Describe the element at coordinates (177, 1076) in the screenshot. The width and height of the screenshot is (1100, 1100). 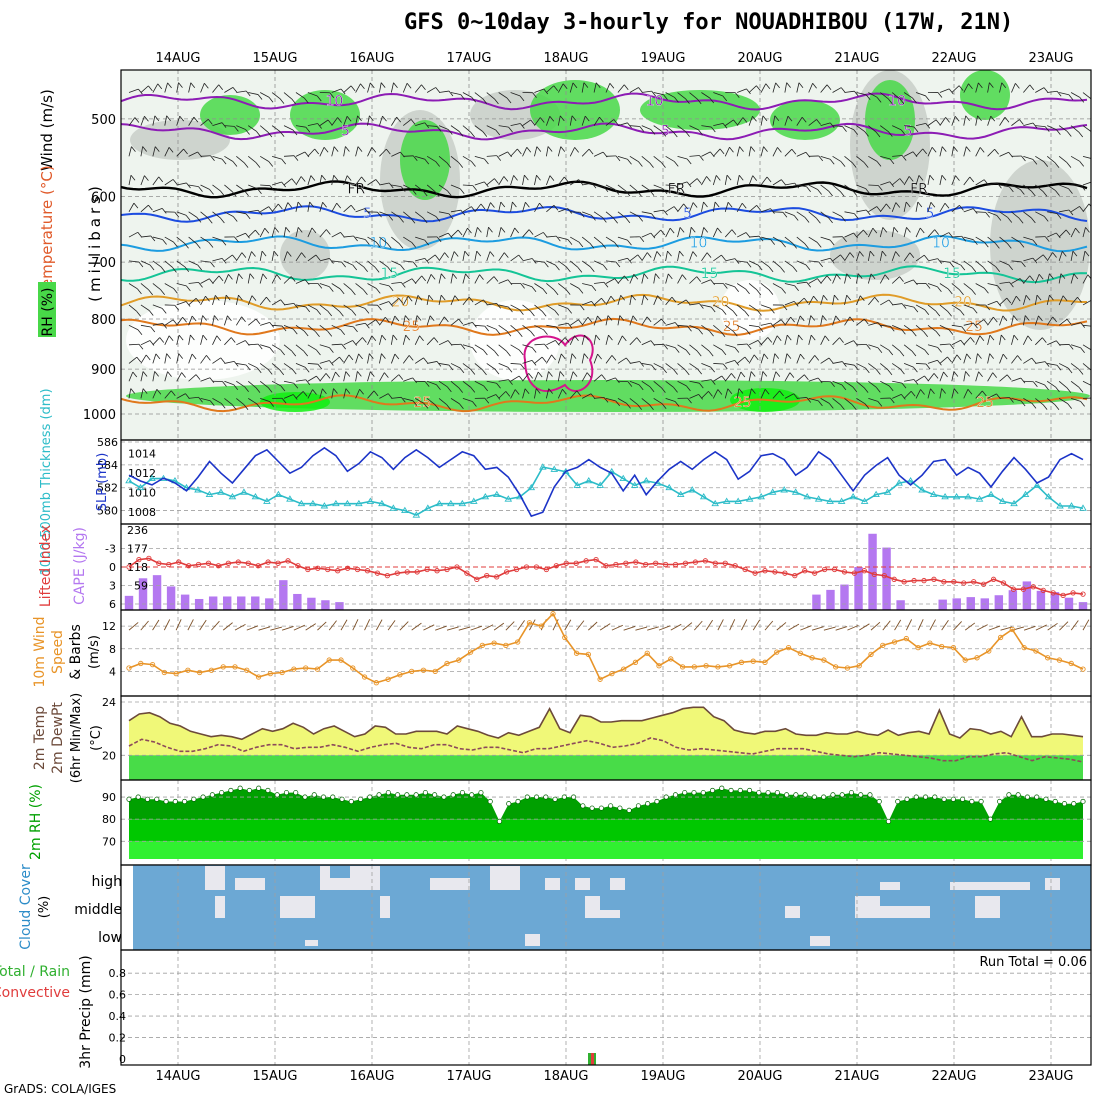
I see `date-label-bottom: 14AUG` at that location.